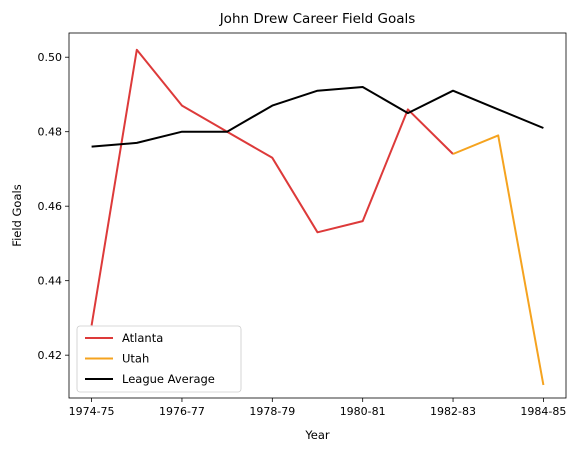 This screenshot has width=582, height=453. I want to click on legend-label: Utah, so click(135, 359).